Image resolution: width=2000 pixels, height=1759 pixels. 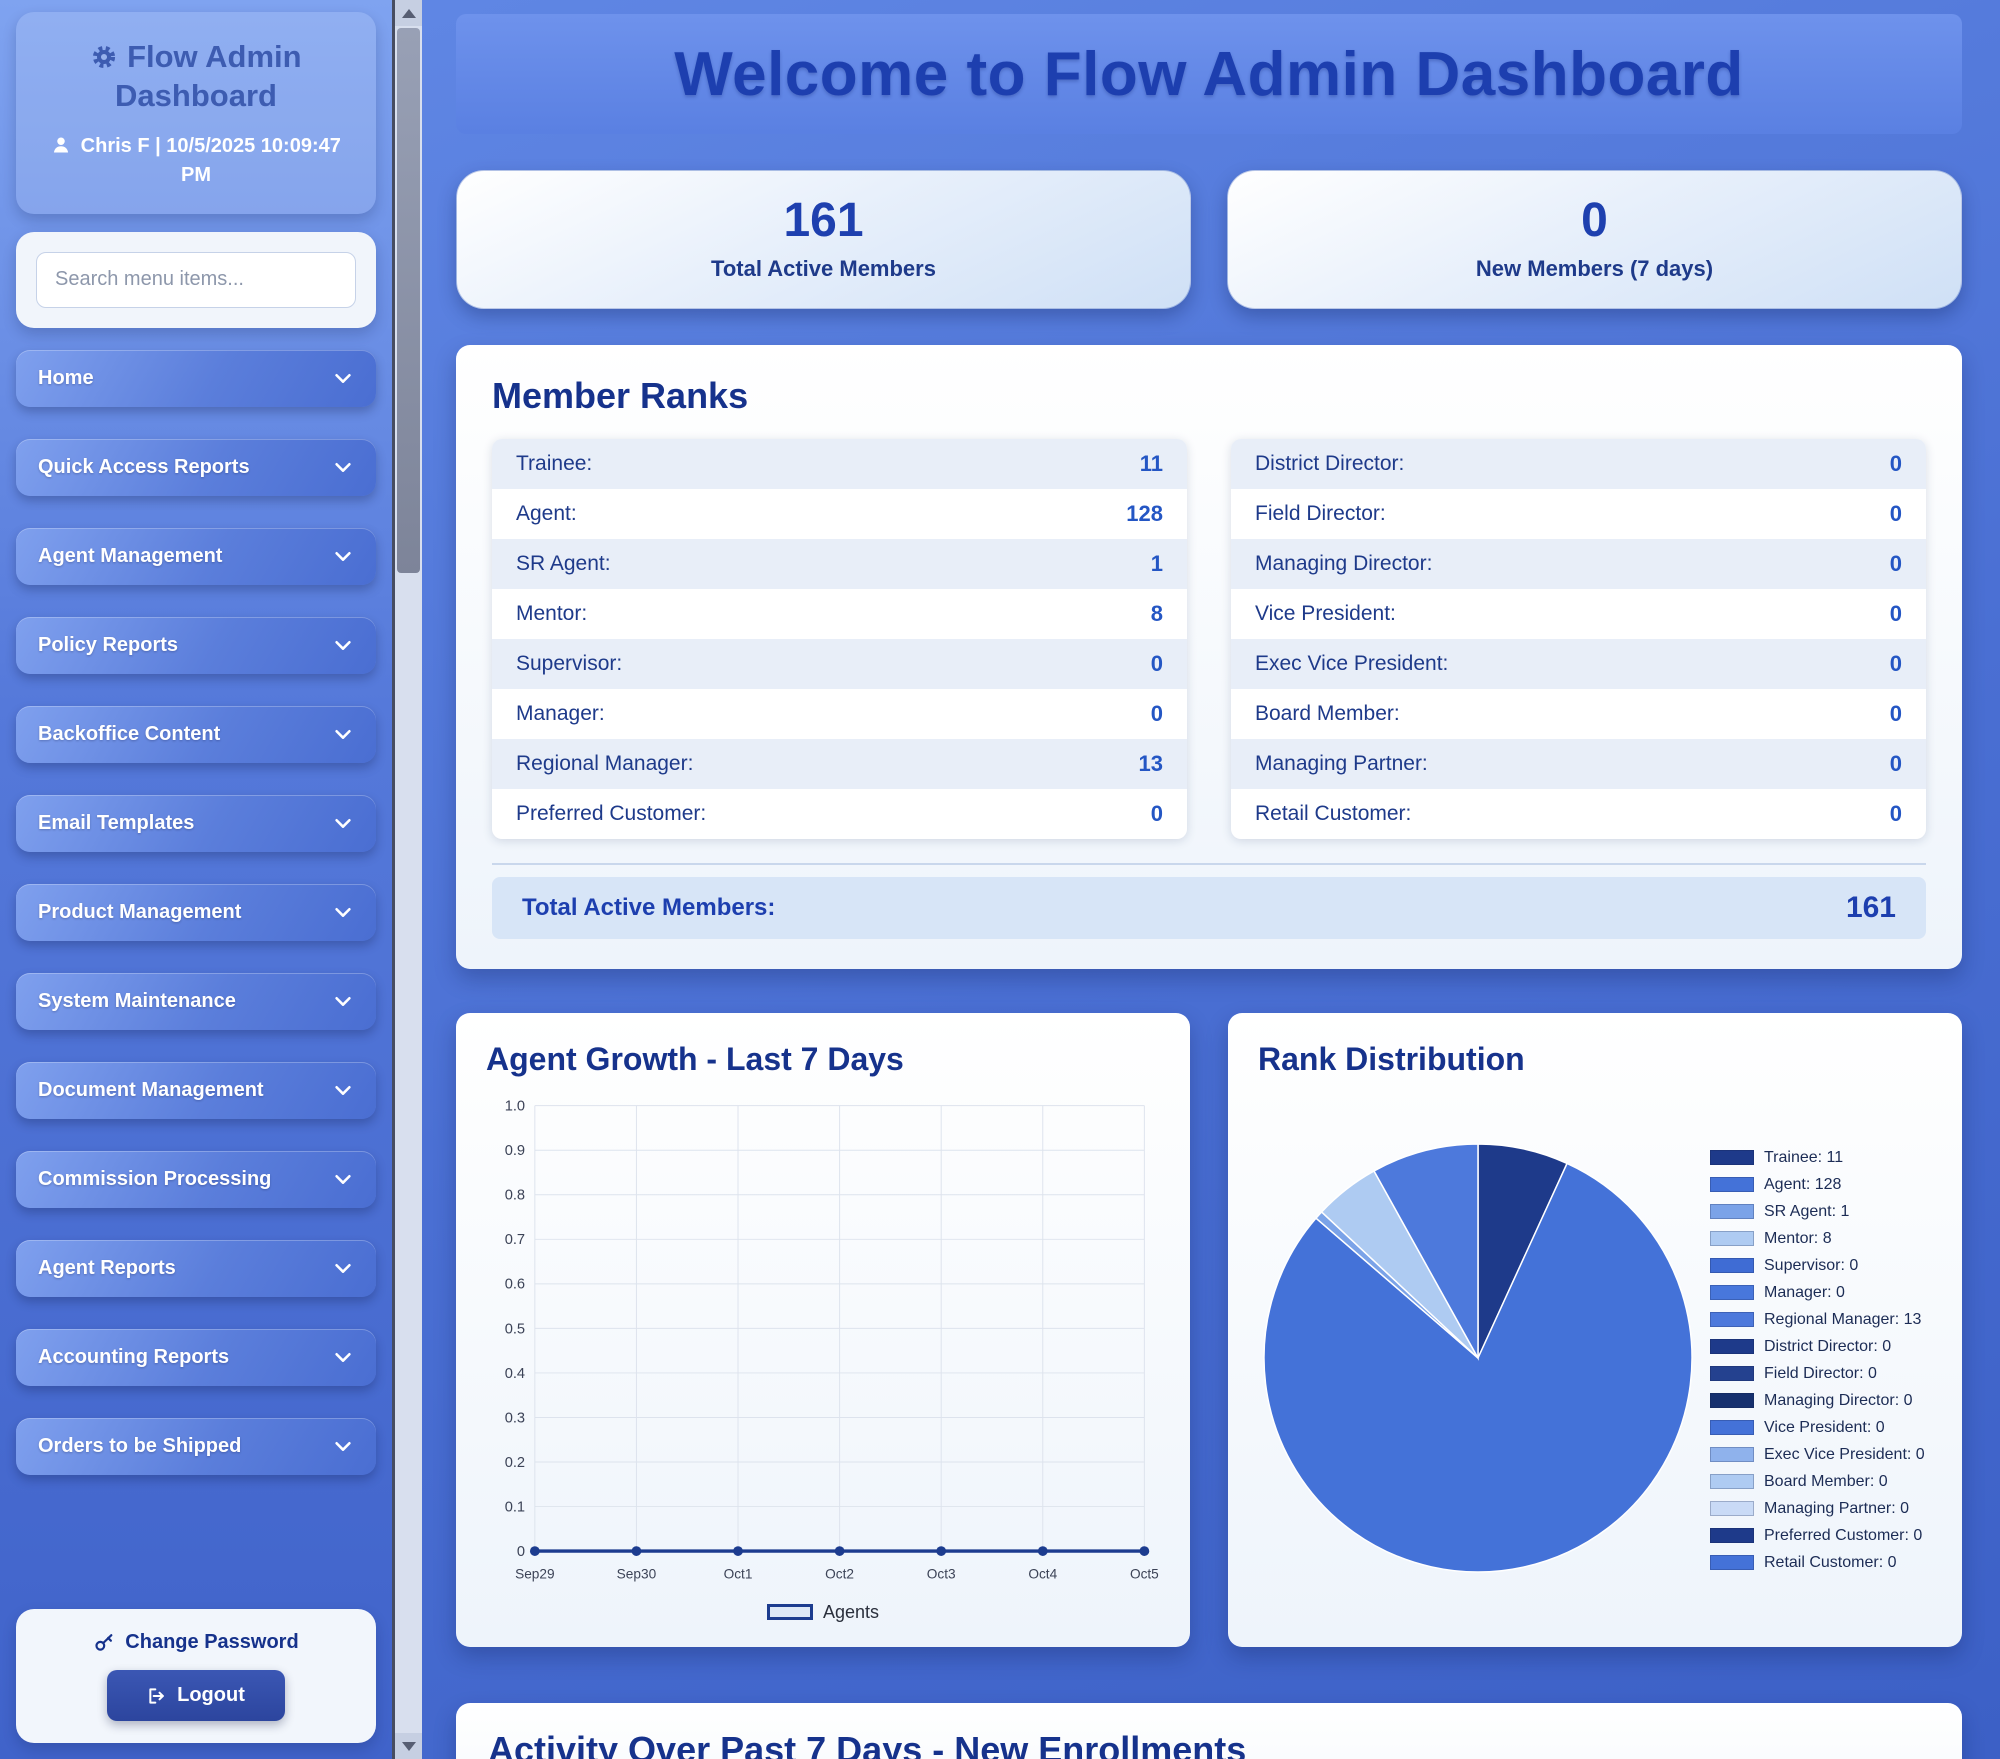 What do you see at coordinates (552, 613) in the screenshot?
I see `rank-label: Mentor:` at bounding box center [552, 613].